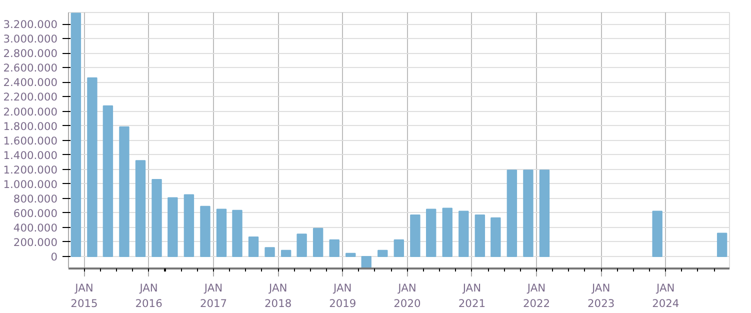 The width and height of the screenshot is (751, 313). What do you see at coordinates (30, 169) in the screenshot?
I see `y-tick-label: 1.200.000` at bounding box center [30, 169].